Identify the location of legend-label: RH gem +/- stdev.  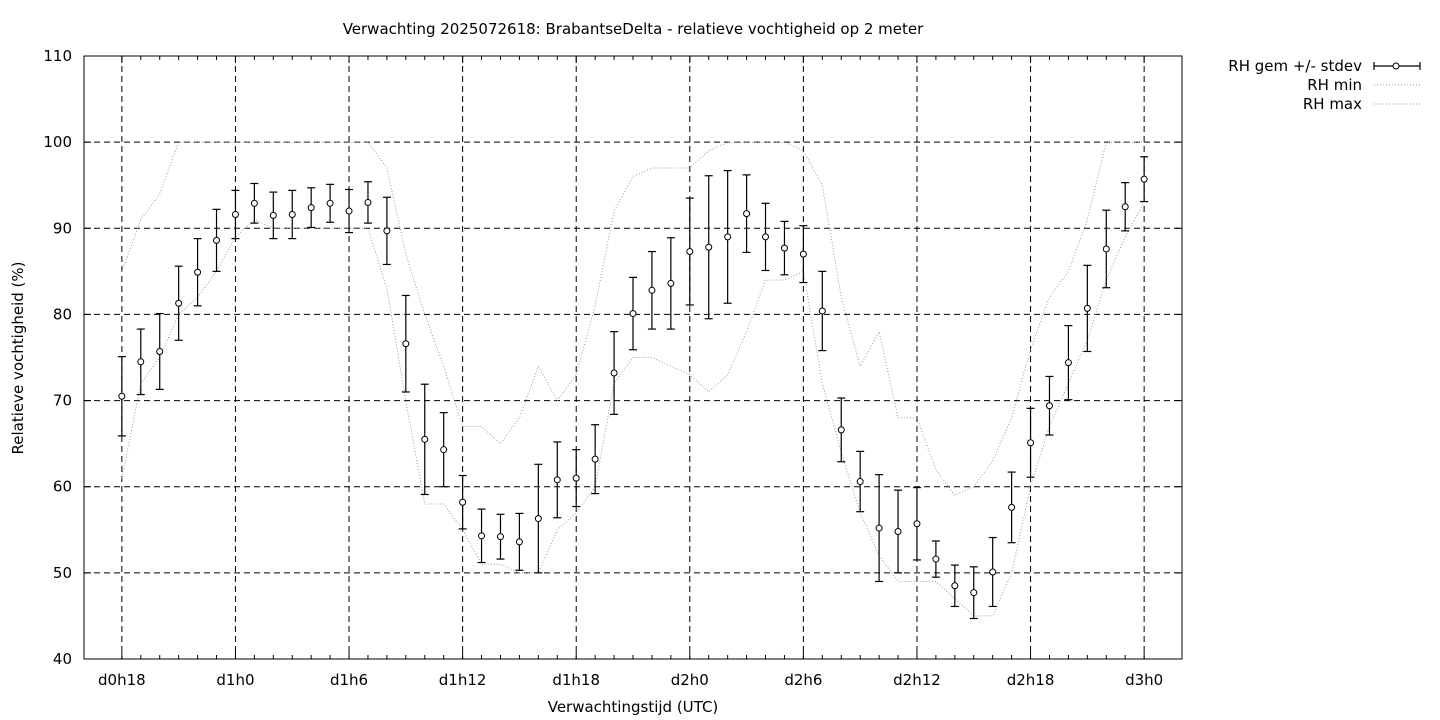
(1295, 66).